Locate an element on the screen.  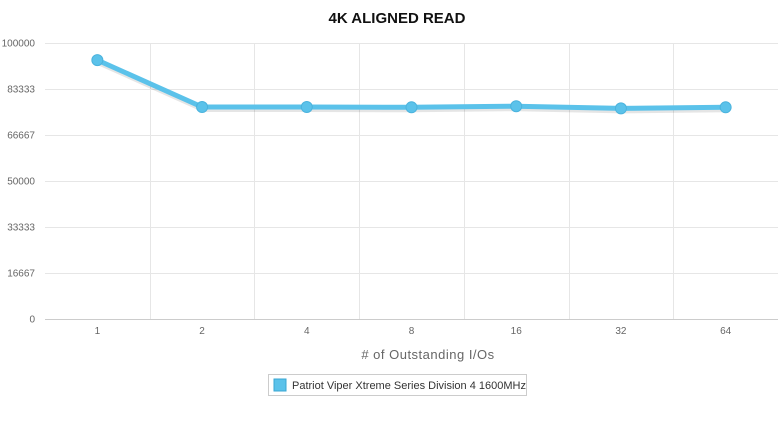
series-line is located at coordinates (411, 84).